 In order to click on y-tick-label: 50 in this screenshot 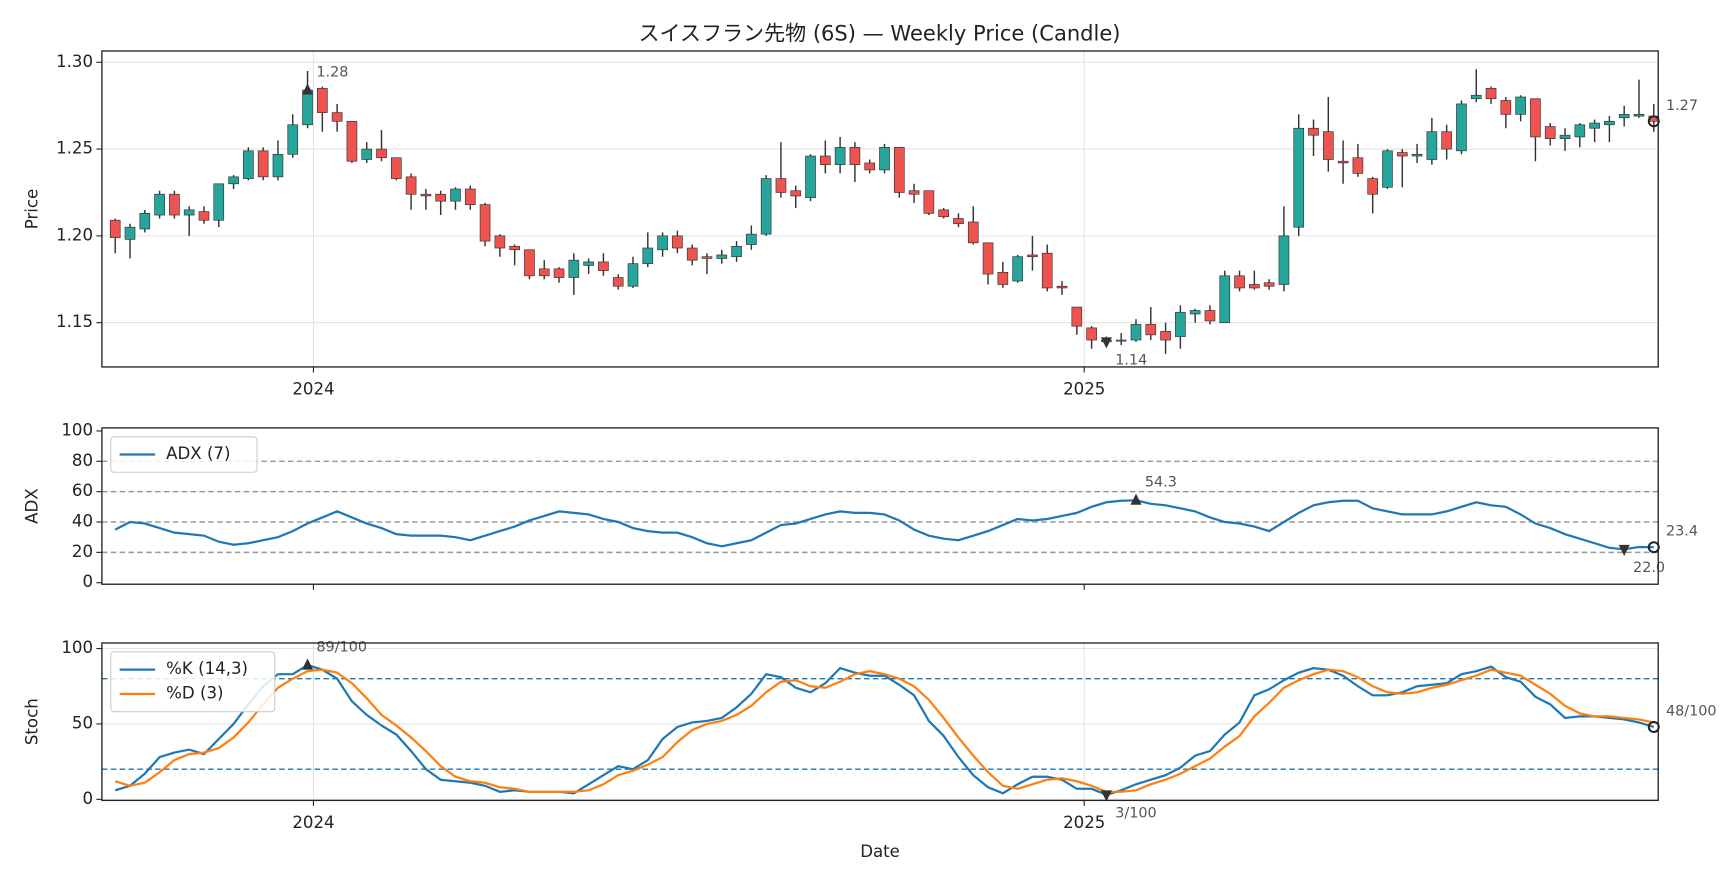, I will do `click(82, 722)`.